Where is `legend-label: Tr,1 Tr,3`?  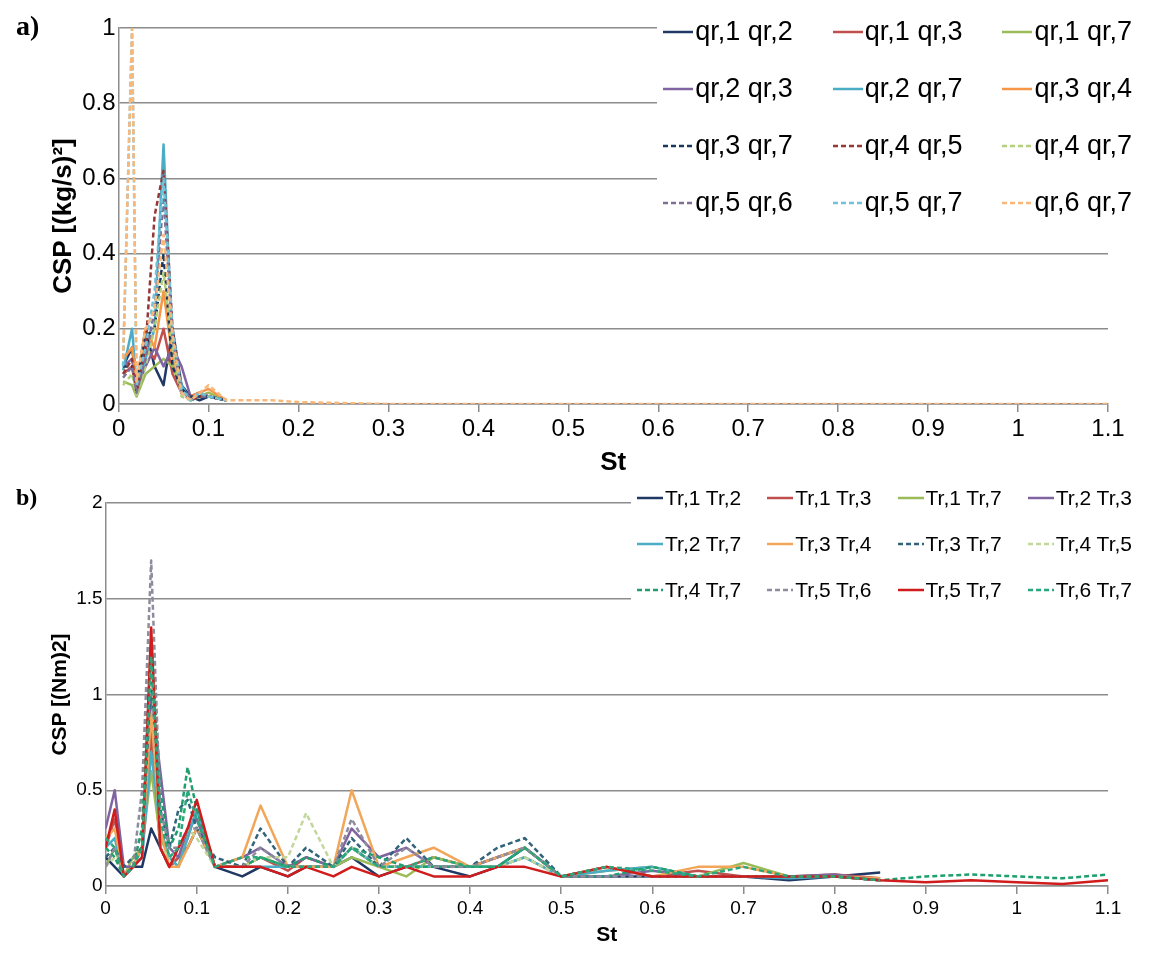 legend-label: Tr,1 Tr,3 is located at coordinates (833, 498).